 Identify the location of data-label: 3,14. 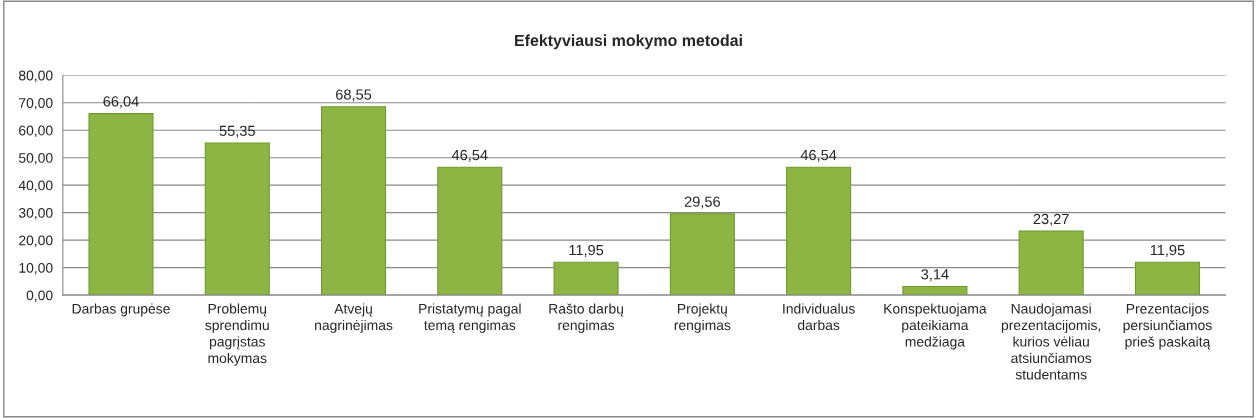
(935, 275).